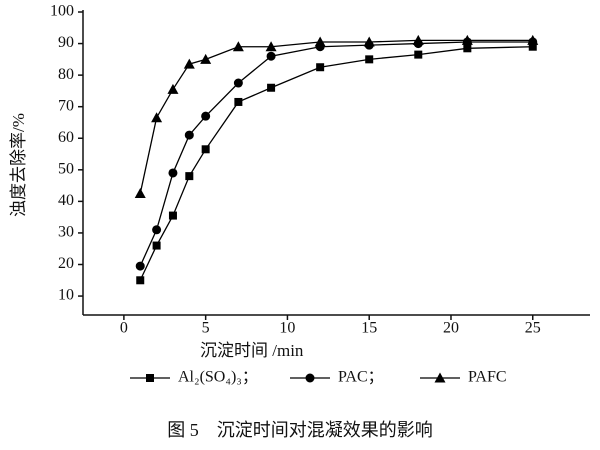  What do you see at coordinates (206, 328) in the screenshot?
I see `x-tick-label: 5` at bounding box center [206, 328].